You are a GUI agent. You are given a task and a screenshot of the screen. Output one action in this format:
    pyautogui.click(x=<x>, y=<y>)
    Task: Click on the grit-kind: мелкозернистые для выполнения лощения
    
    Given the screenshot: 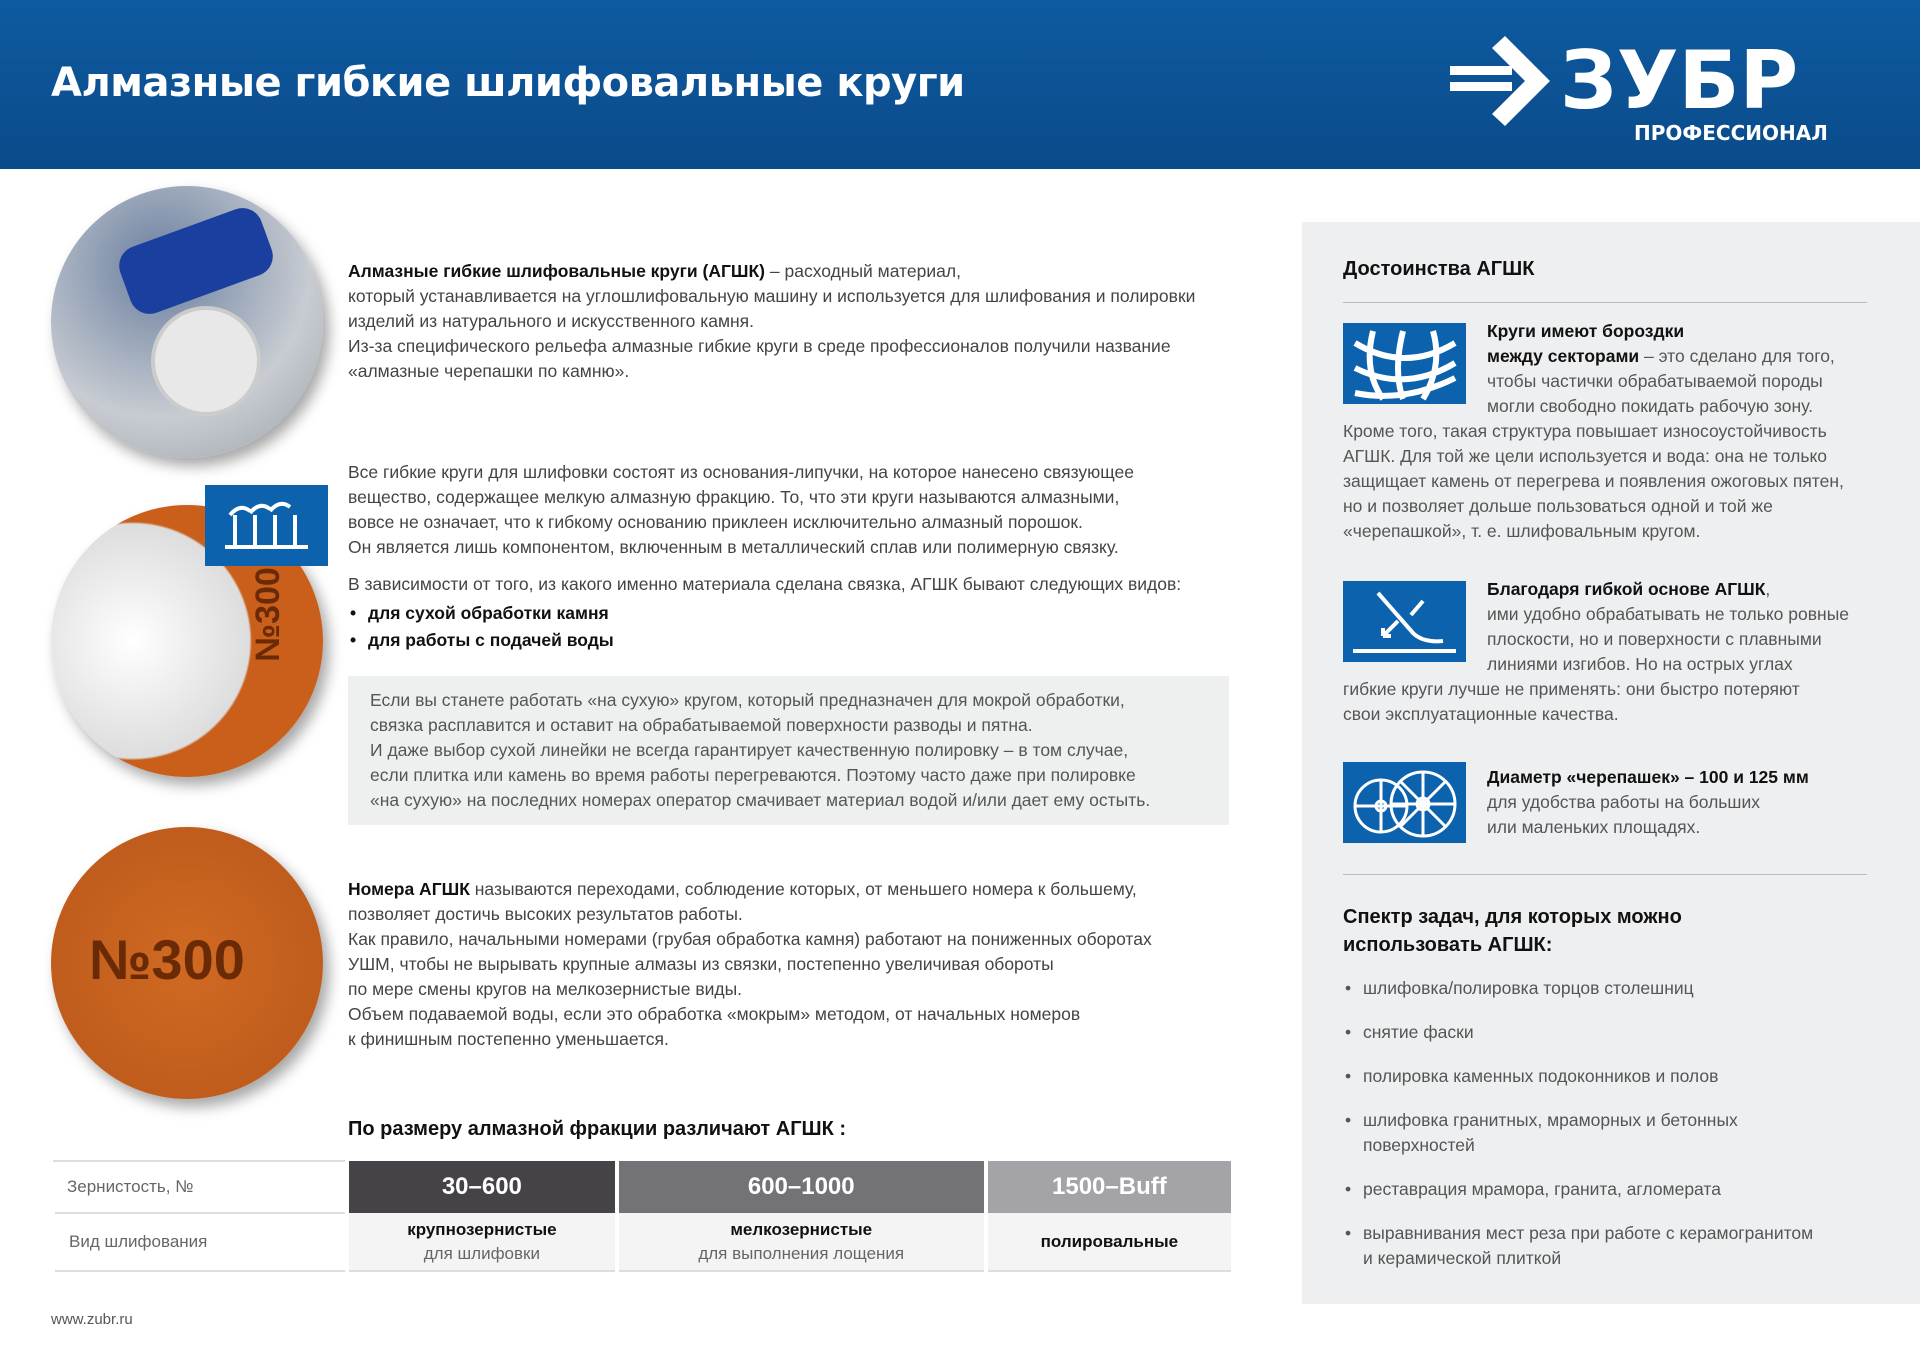 What is the action you would take?
    pyautogui.click(x=800, y=1242)
    